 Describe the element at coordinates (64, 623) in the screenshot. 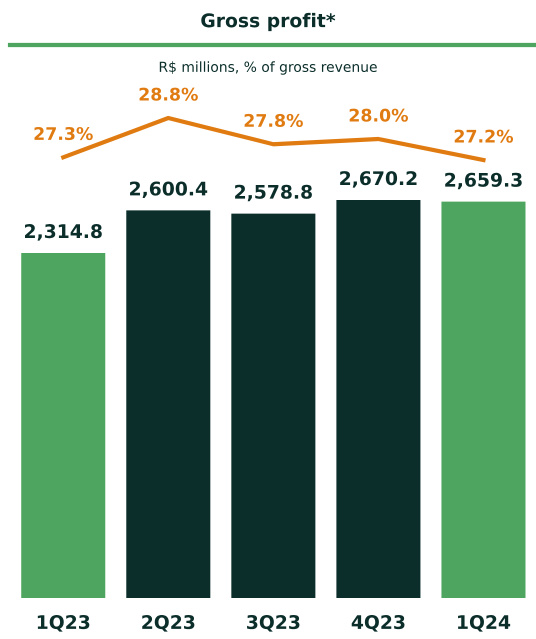

I see `x-tick-label: 1Q23` at that location.